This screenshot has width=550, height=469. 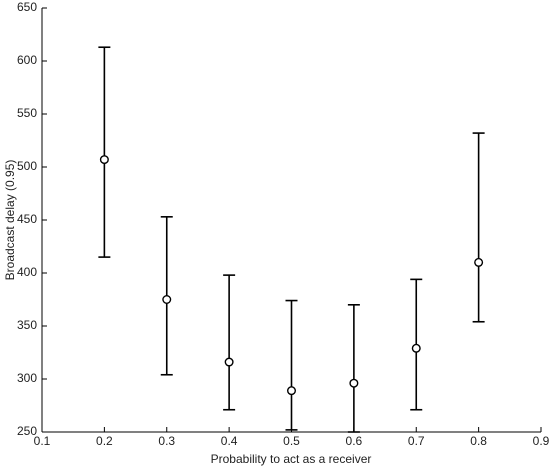 What do you see at coordinates (478, 441) in the screenshot?
I see `x-tick-label: 0.8` at bounding box center [478, 441].